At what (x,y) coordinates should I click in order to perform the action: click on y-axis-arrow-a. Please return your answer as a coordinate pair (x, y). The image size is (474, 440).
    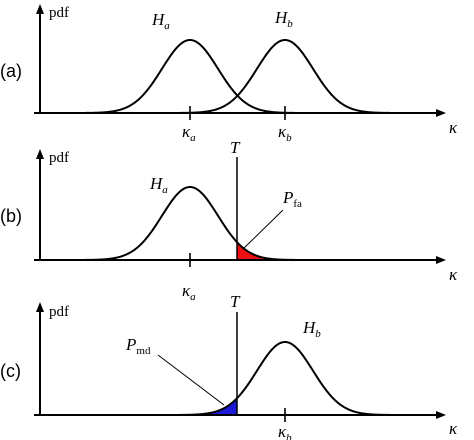
    Looking at the image, I should click on (40, 9).